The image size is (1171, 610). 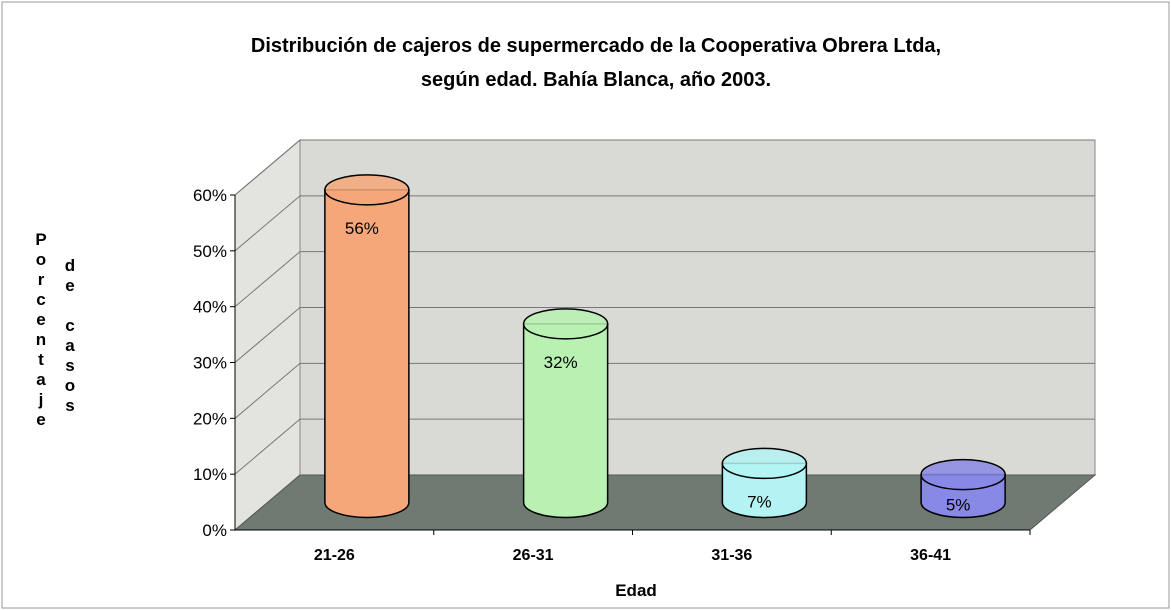 What do you see at coordinates (362, 228) in the screenshot?
I see `data-label: 56%` at bounding box center [362, 228].